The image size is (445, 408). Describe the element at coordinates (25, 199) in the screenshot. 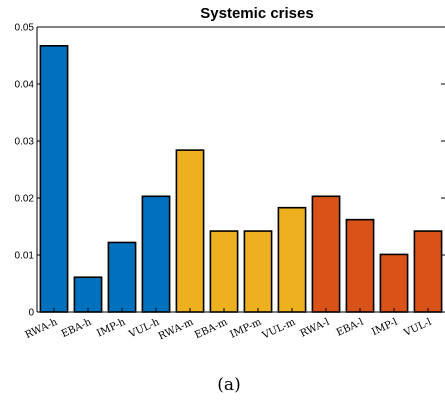

I see `y-tick-label: 0.02` at that location.